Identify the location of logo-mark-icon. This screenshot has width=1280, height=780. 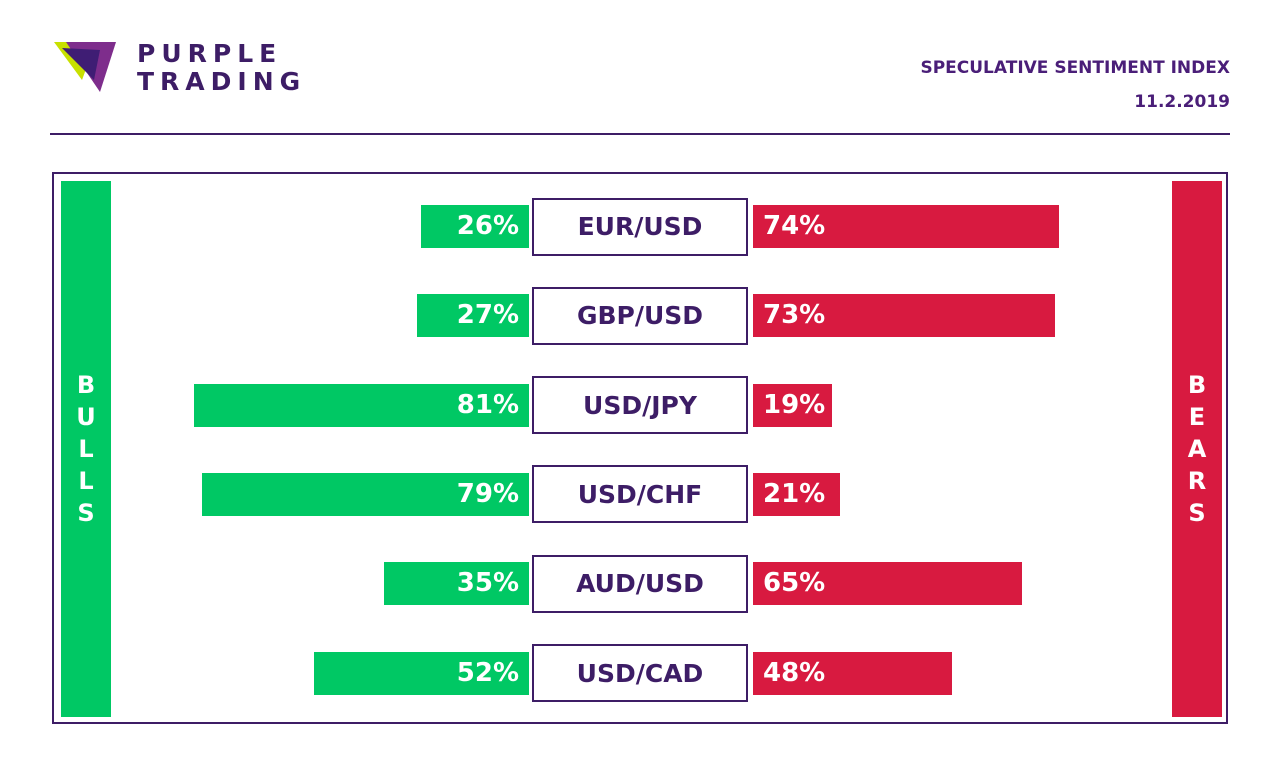
(85, 67).